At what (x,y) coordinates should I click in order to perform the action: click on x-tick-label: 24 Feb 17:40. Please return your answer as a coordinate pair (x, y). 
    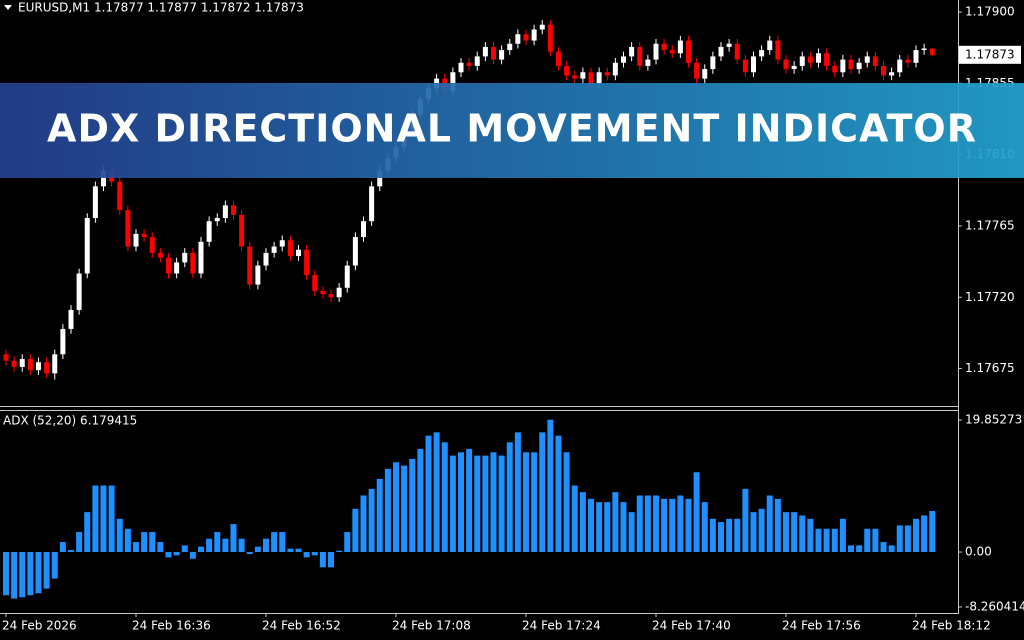
    Looking at the image, I should click on (691, 626).